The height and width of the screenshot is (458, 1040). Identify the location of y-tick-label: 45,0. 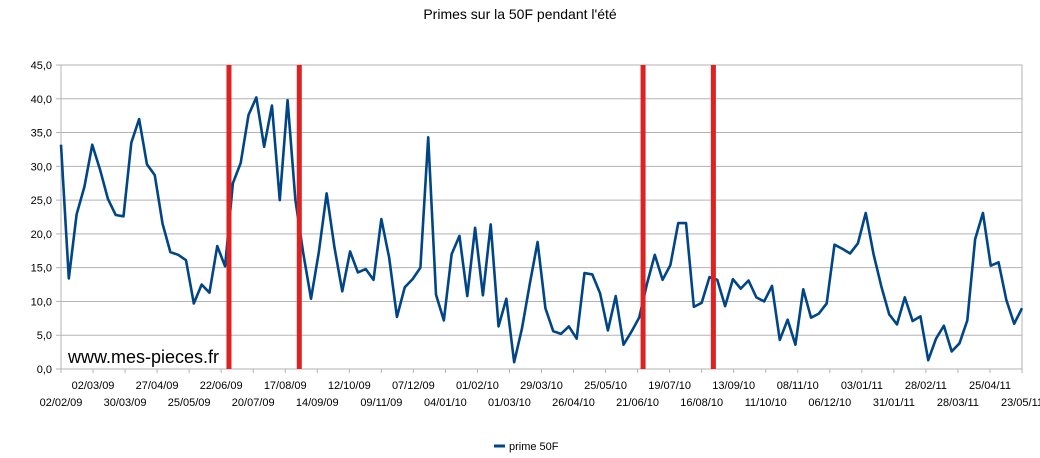
(41, 66).